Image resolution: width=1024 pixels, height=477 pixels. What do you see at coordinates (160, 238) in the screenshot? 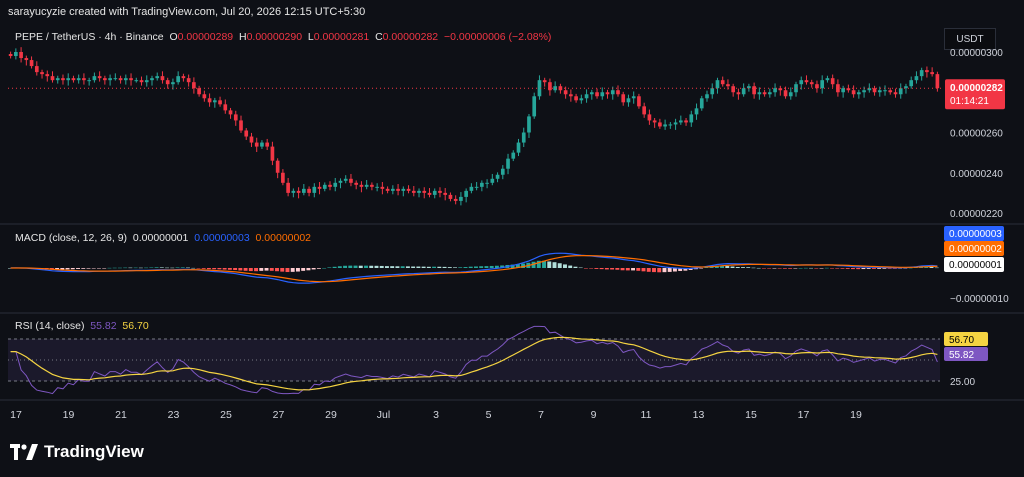
I see `macd-hist-value: 0.00000001` at bounding box center [160, 238].